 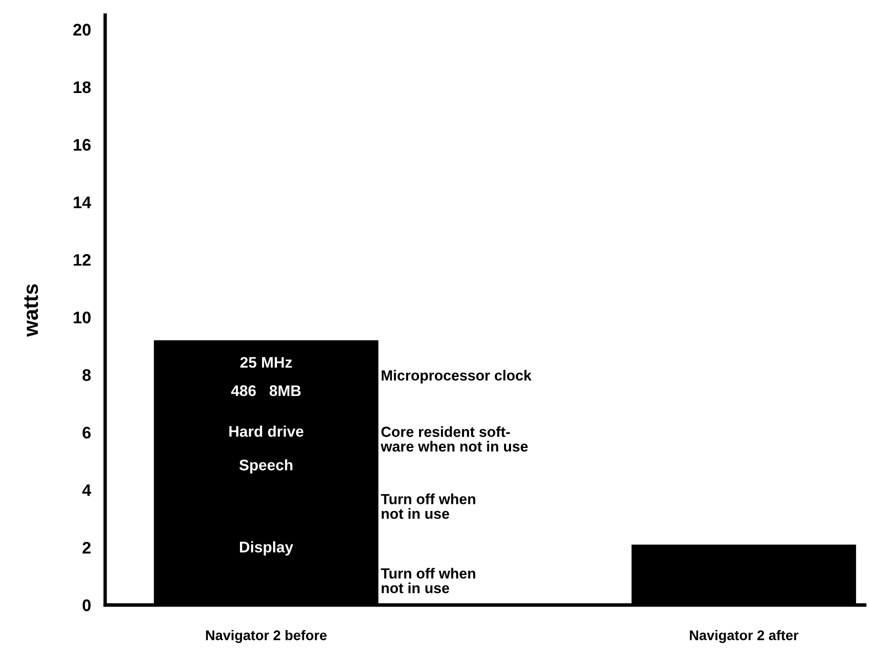 I want to click on y-tick-label: 12, so click(x=82, y=260).